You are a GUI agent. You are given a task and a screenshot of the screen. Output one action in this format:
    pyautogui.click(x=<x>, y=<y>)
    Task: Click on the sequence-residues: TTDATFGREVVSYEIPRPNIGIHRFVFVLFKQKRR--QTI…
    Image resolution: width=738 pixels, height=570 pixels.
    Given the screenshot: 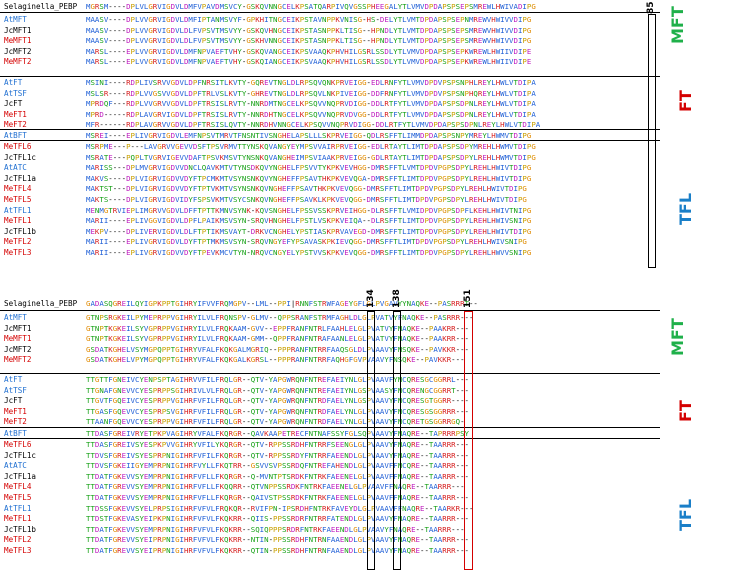 What is the action you would take?
    pyautogui.click(x=277, y=550)
    